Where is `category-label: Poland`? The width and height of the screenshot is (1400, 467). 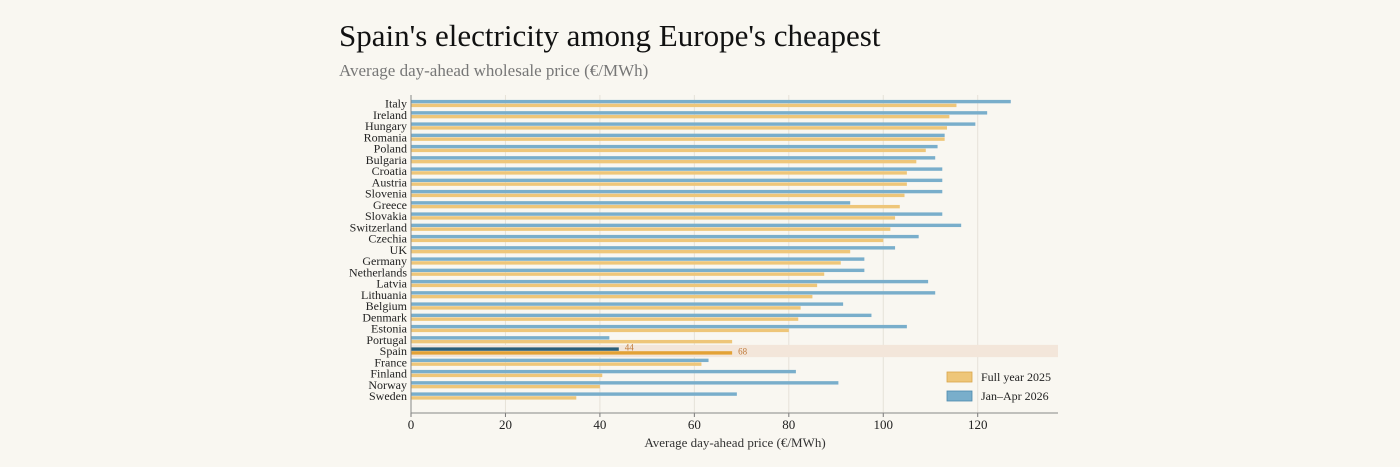
category-label: Poland is located at coordinates (390, 149).